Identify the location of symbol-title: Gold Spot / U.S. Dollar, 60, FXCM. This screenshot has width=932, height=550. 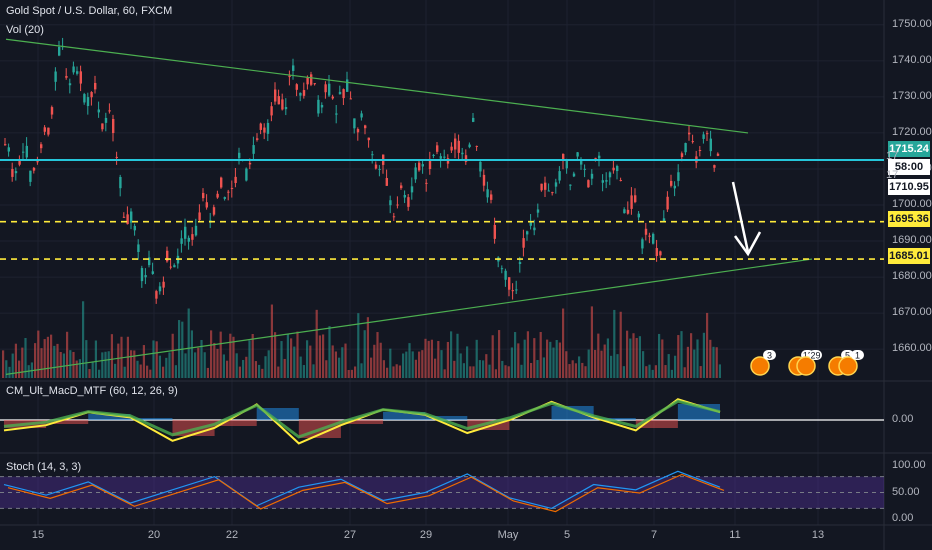
(89, 11).